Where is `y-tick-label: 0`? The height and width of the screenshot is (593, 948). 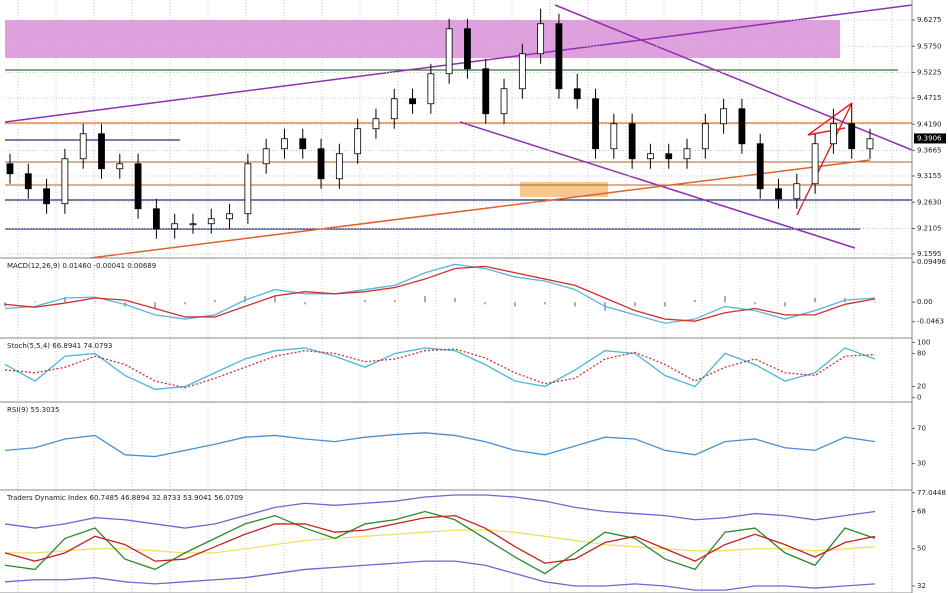
y-tick-label: 0 is located at coordinates (919, 398).